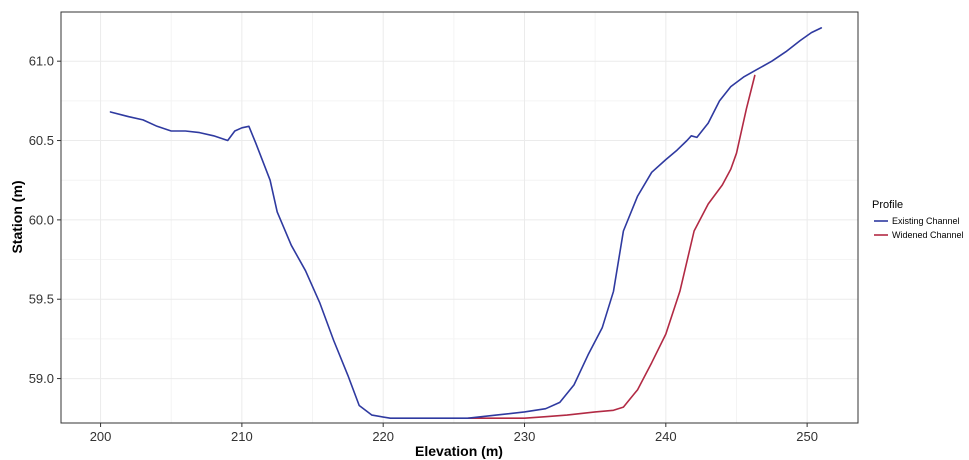 The height and width of the screenshot is (460, 969). What do you see at coordinates (41, 140) in the screenshot?
I see `y-tick-label: 60.5` at bounding box center [41, 140].